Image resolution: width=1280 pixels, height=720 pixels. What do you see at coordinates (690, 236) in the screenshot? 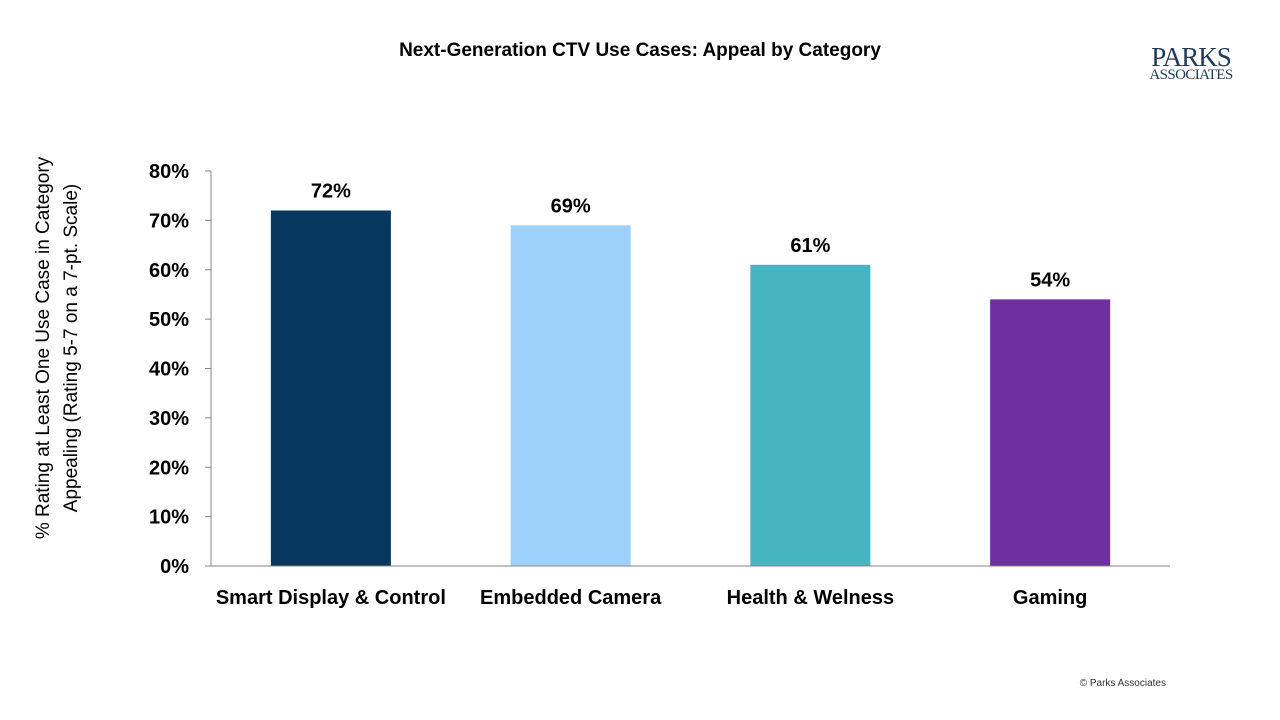
I see `value-labels: 72% 69% 61% 54%` at bounding box center [690, 236].